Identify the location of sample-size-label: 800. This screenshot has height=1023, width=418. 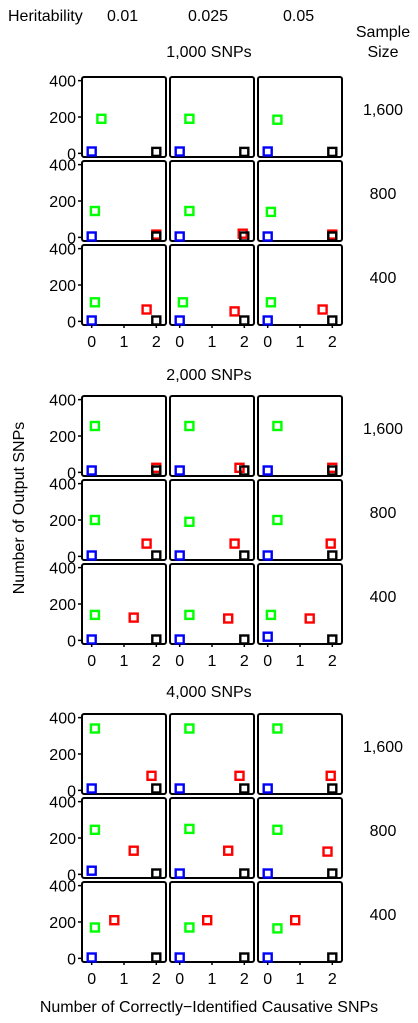
(383, 194).